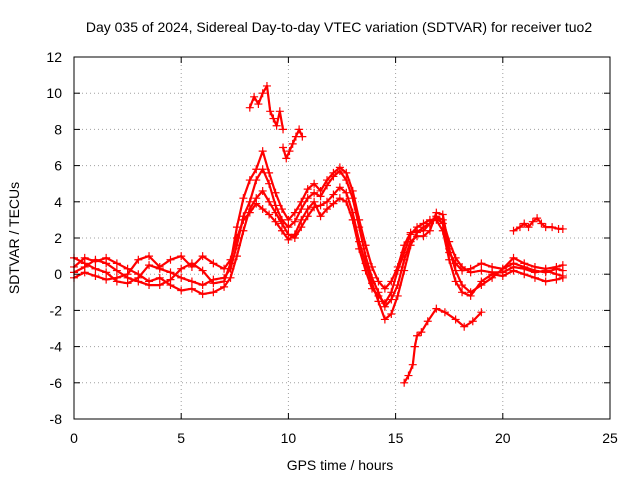  I want to click on x-tick-label: 10, so click(289, 438).